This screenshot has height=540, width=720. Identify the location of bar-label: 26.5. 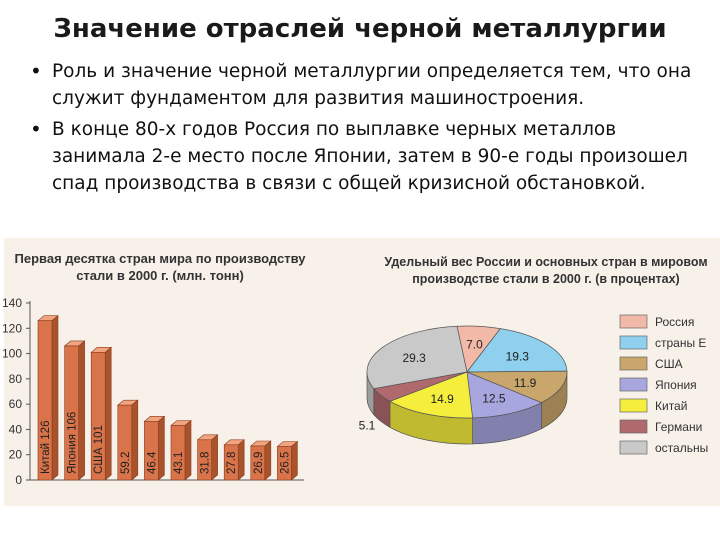
(285, 463).